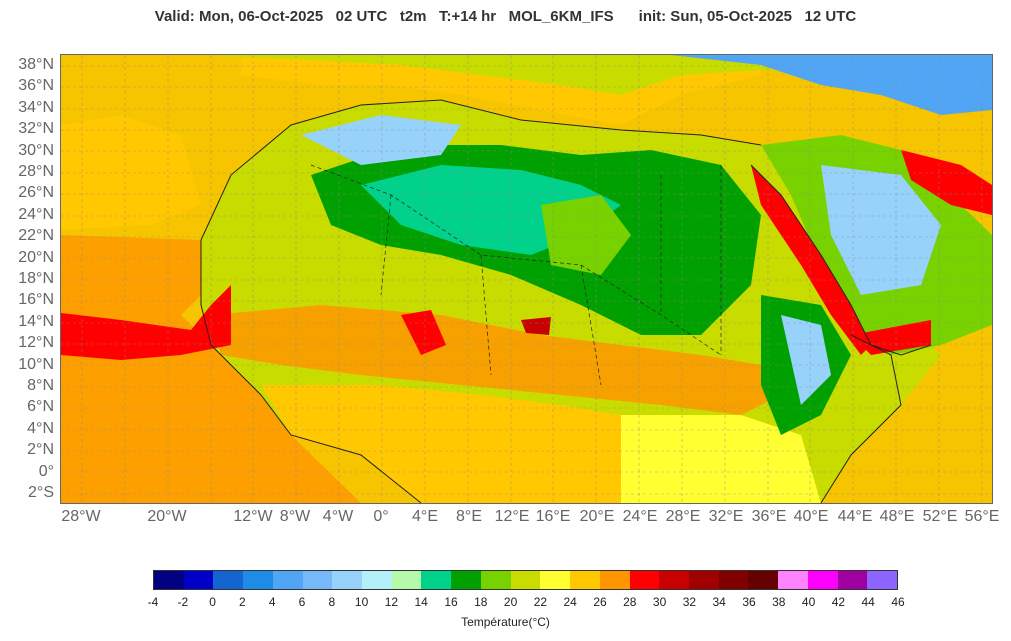 The image size is (1011, 641). Describe the element at coordinates (659, 602) in the screenshot. I see `colorbar-tick-label: 30` at that location.